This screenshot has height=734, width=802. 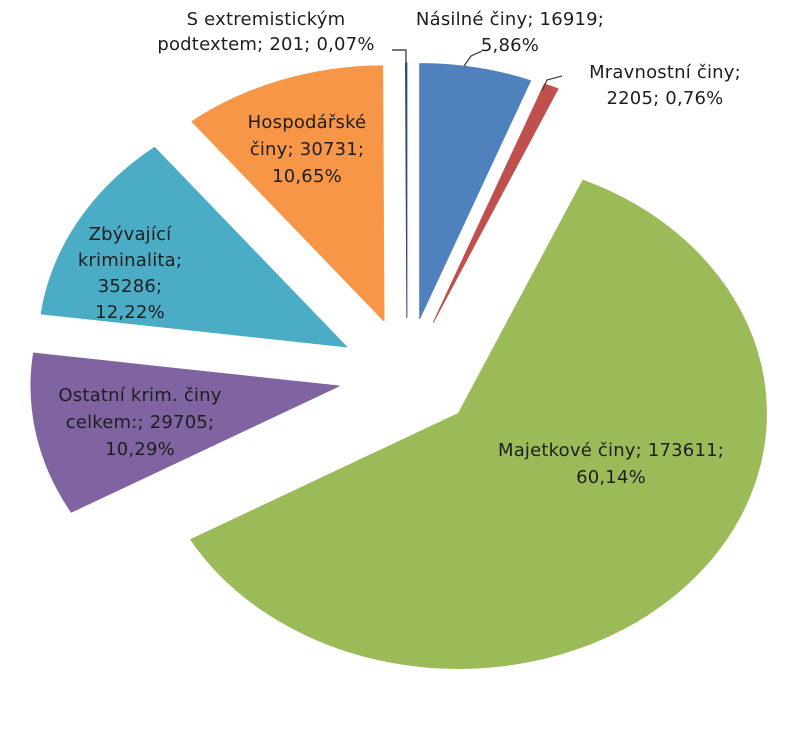 I want to click on slice-label-s-extremistickym-podtextem: S extremistickým podtextem; 201; 0,07%, so click(x=265, y=32).